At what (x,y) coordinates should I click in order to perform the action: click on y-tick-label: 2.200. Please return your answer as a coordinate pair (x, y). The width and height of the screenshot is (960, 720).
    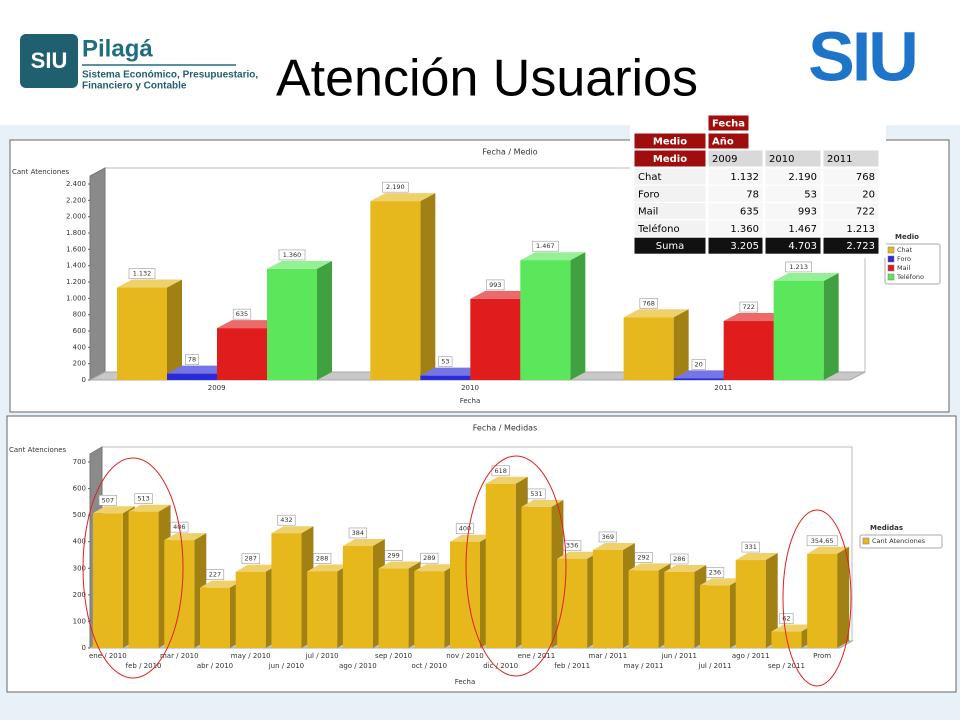
    Looking at the image, I should click on (76, 200).